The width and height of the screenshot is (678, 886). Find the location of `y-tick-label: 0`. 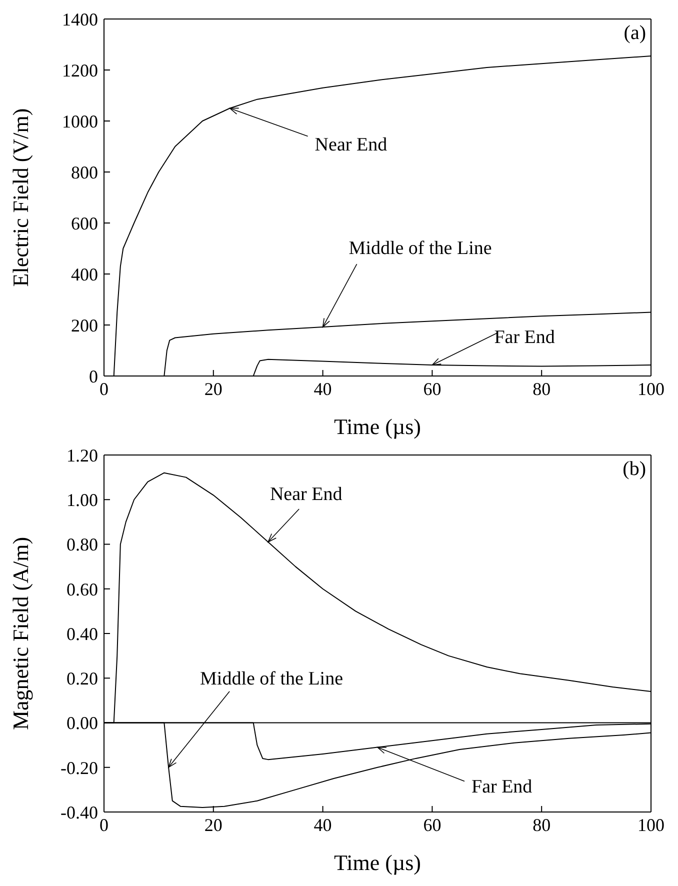

y-tick-label: 0 is located at coordinates (93, 376).